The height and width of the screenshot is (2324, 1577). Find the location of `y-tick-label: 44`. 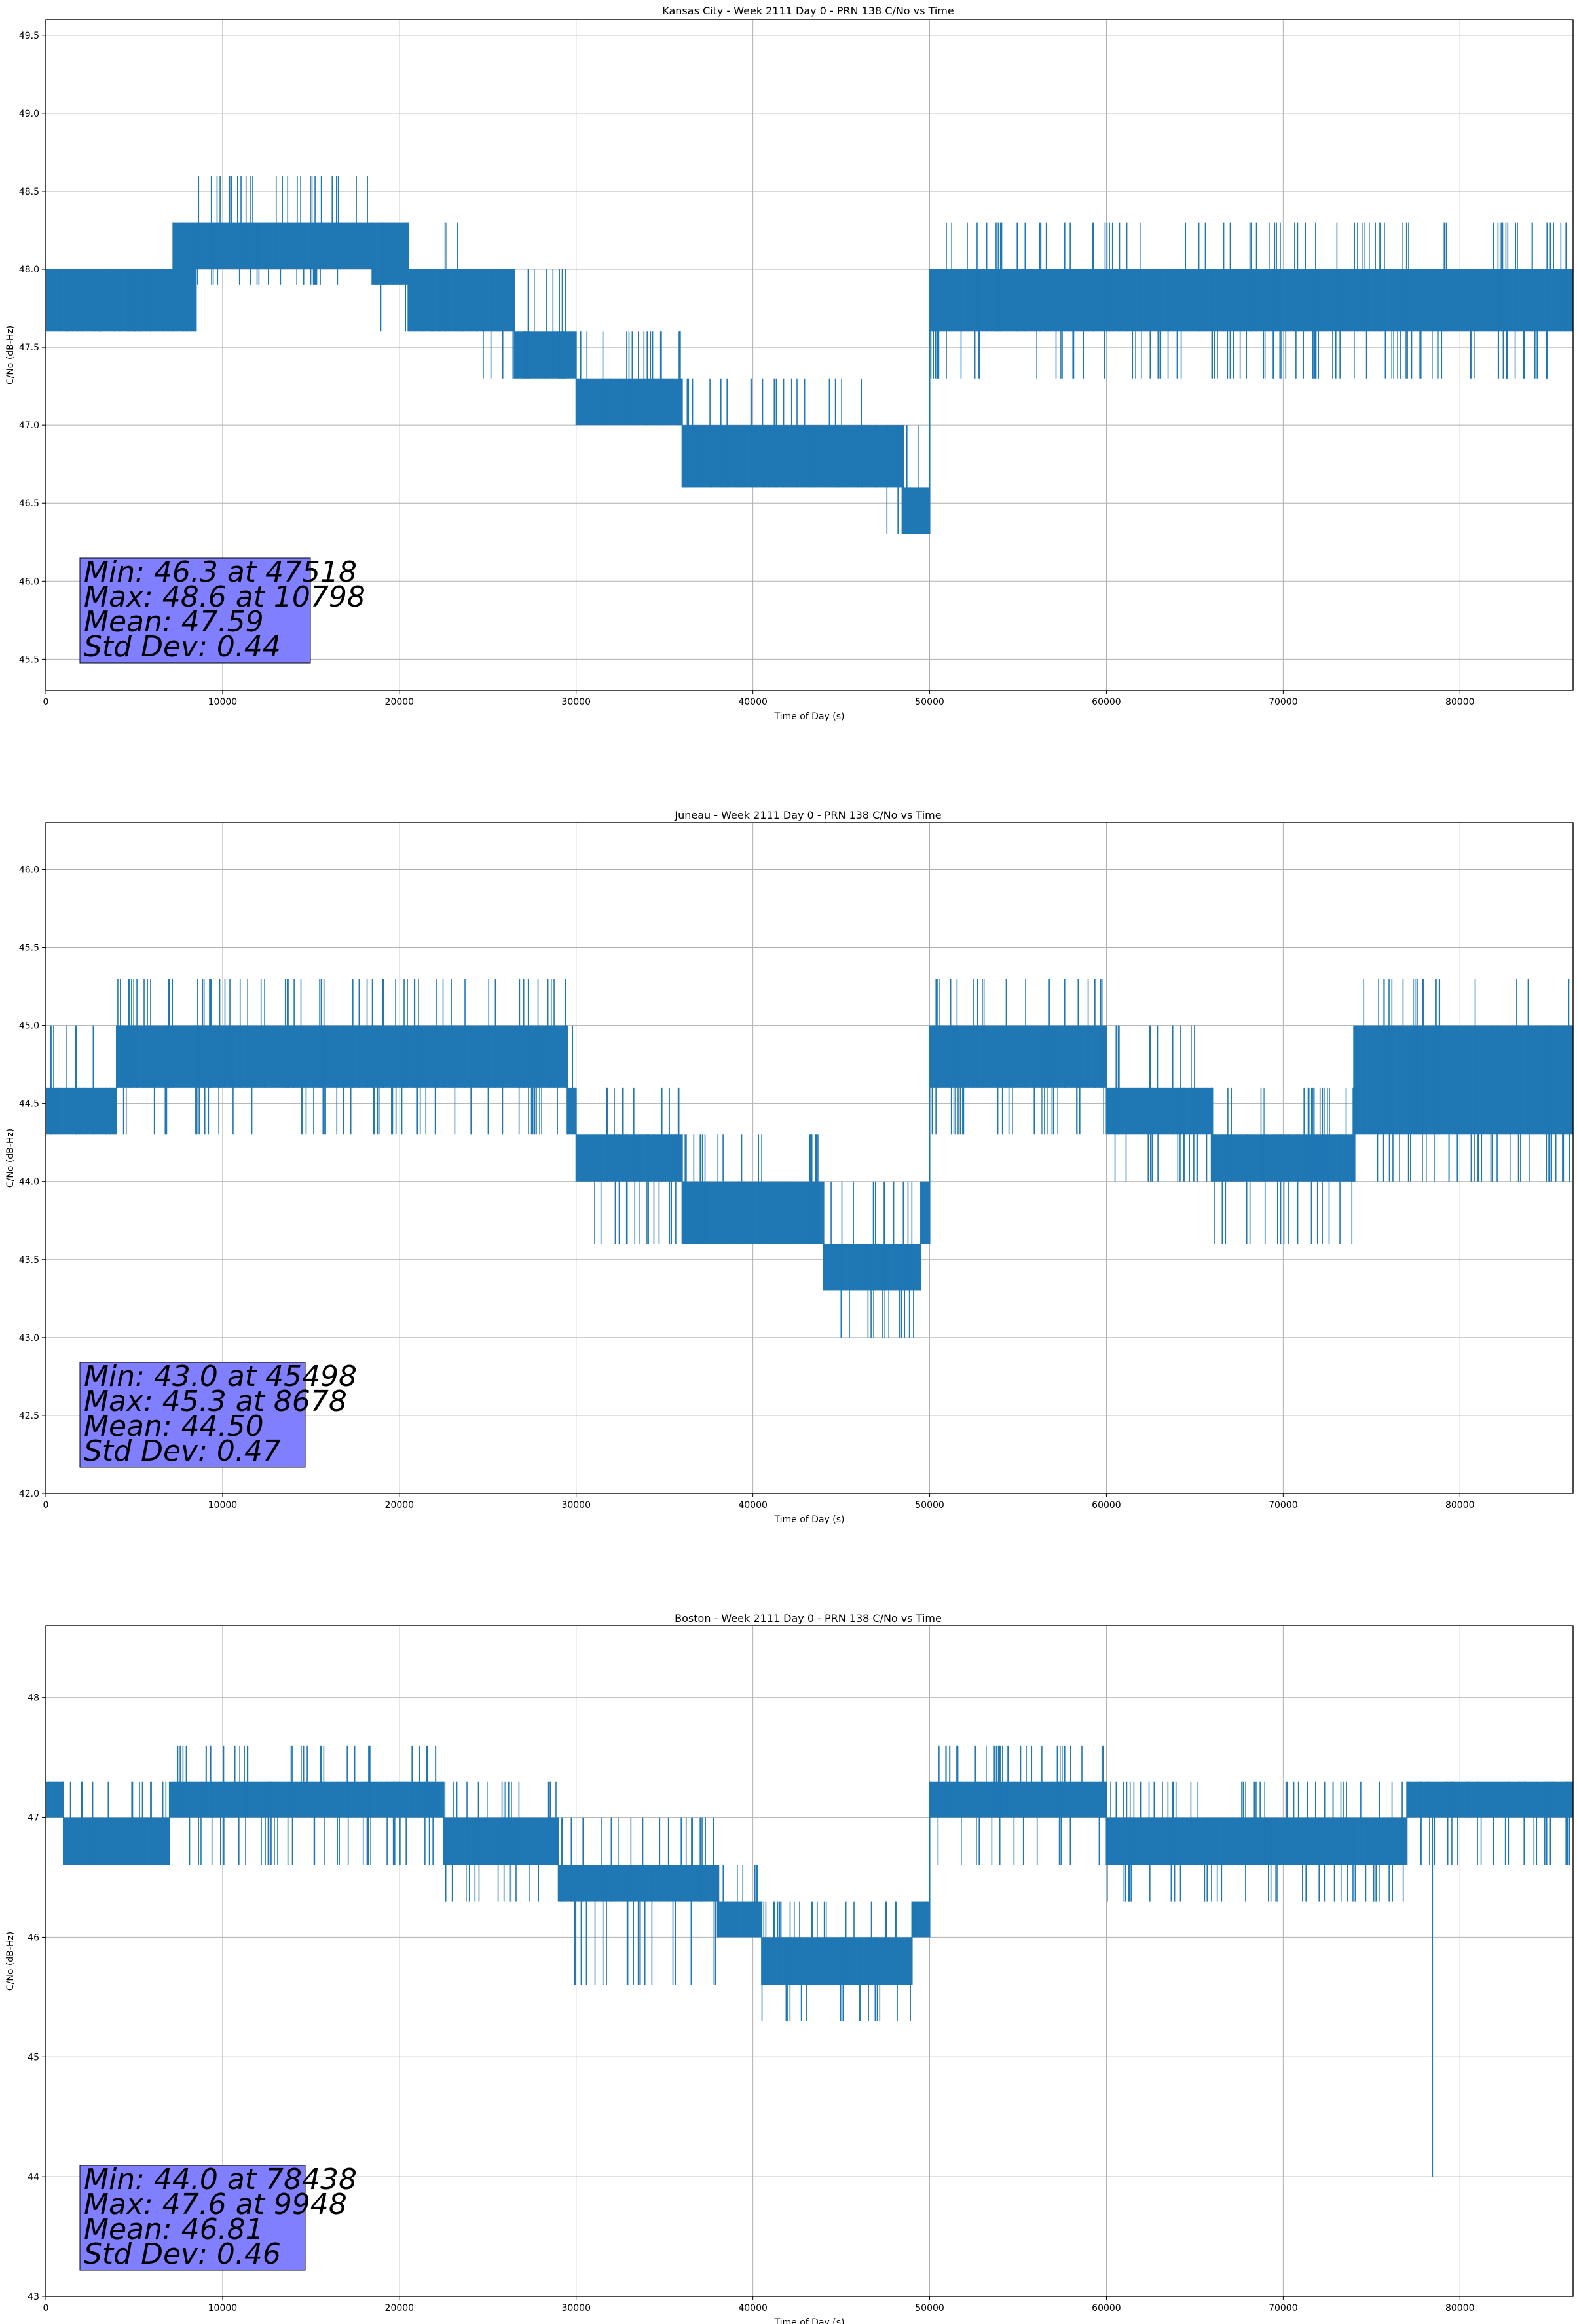

y-tick-label: 44 is located at coordinates (33, 2177).